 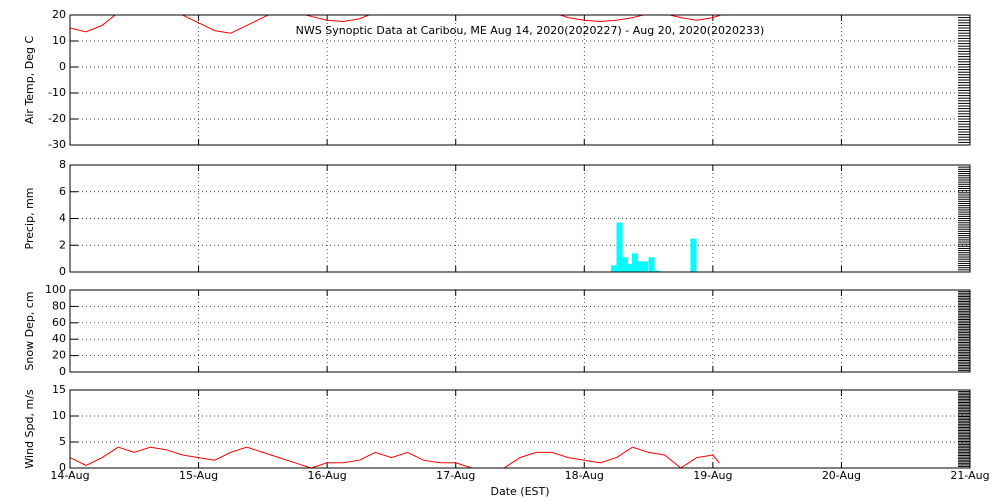 What do you see at coordinates (198, 475) in the screenshot?
I see `x-tick-label: 15-Aug` at bounding box center [198, 475].